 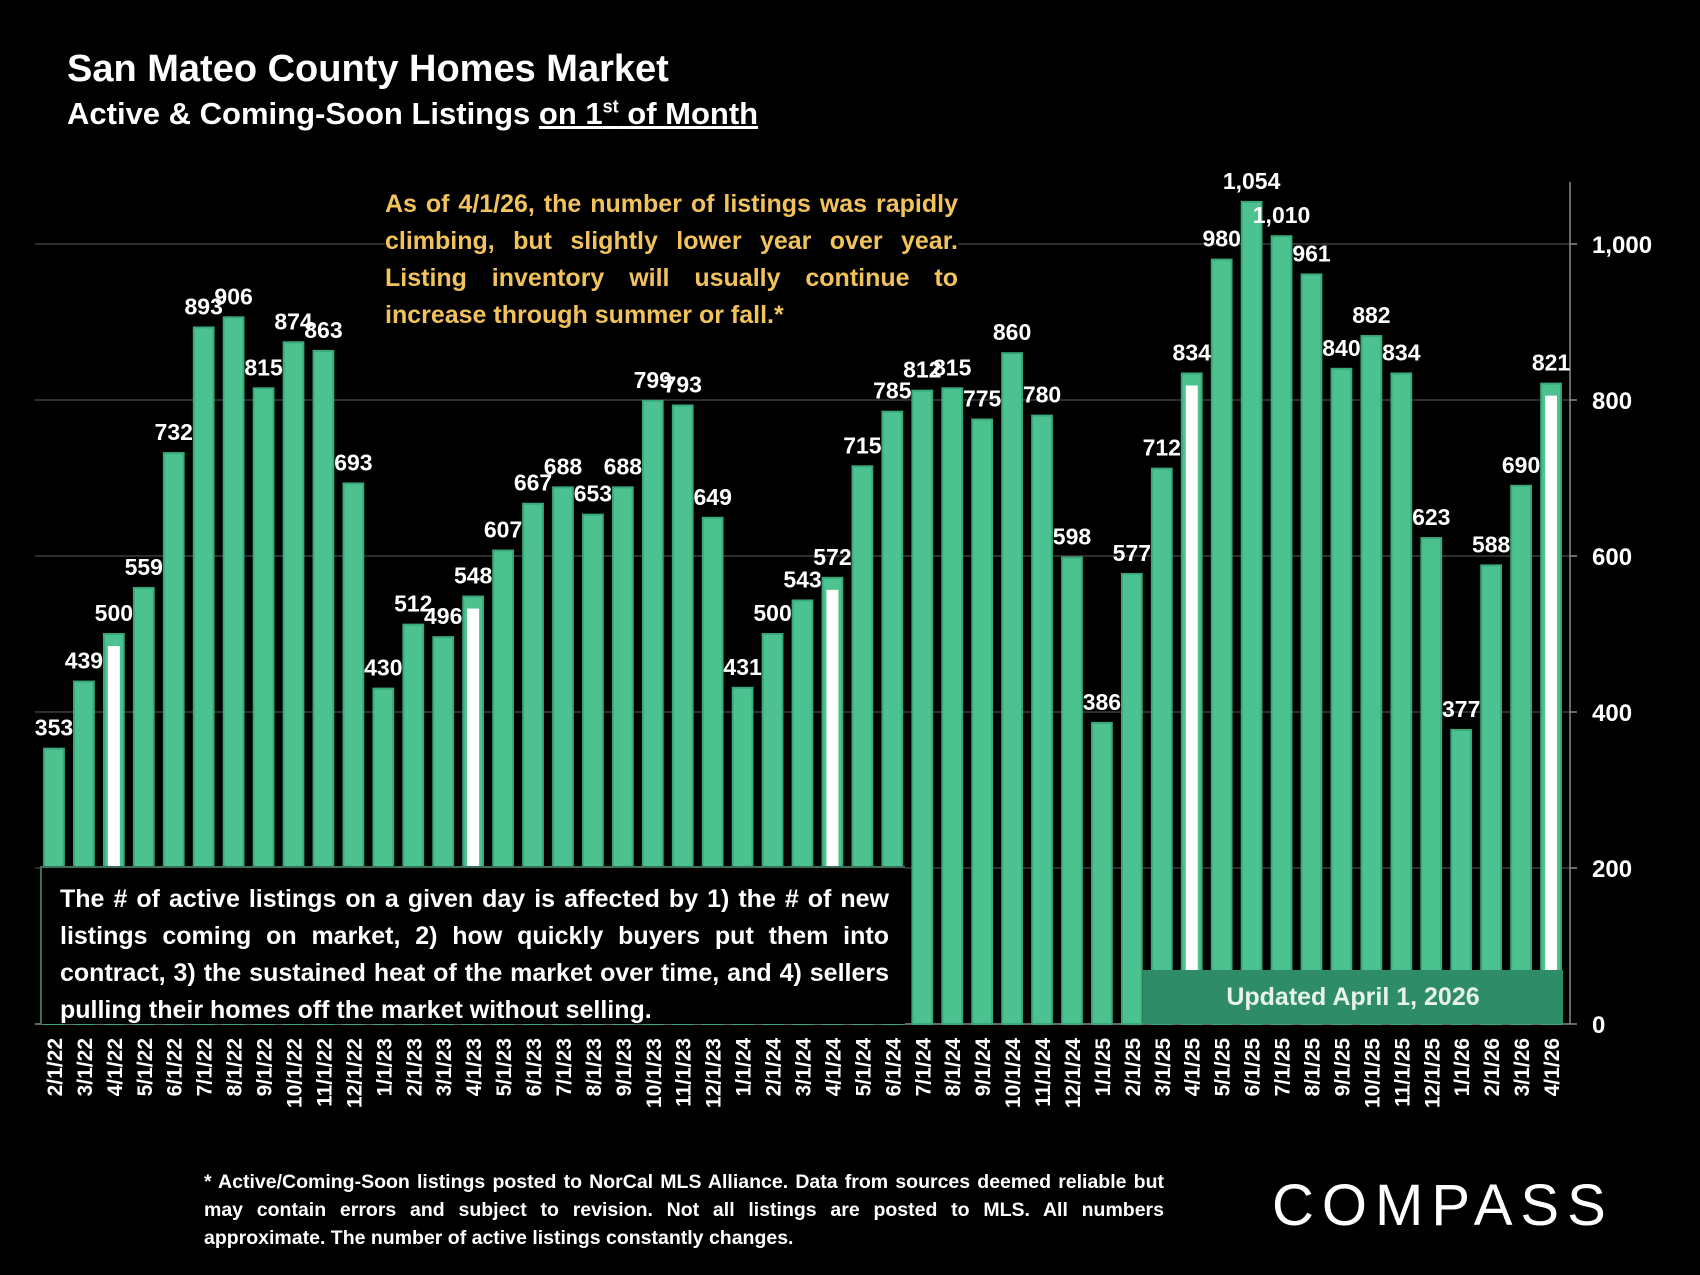 I want to click on data-label: 693, so click(x=353, y=462).